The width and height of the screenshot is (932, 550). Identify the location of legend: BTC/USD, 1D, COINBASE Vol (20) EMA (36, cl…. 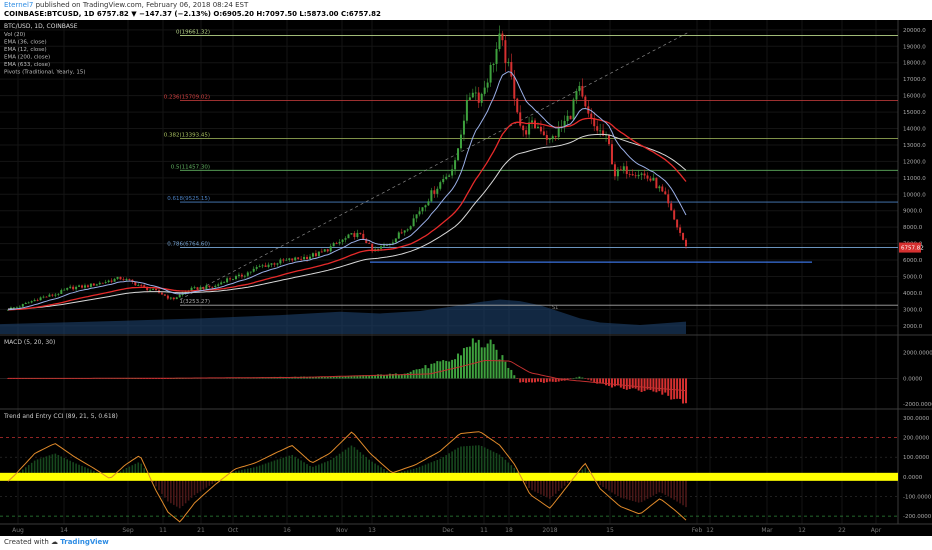
(44, 49).